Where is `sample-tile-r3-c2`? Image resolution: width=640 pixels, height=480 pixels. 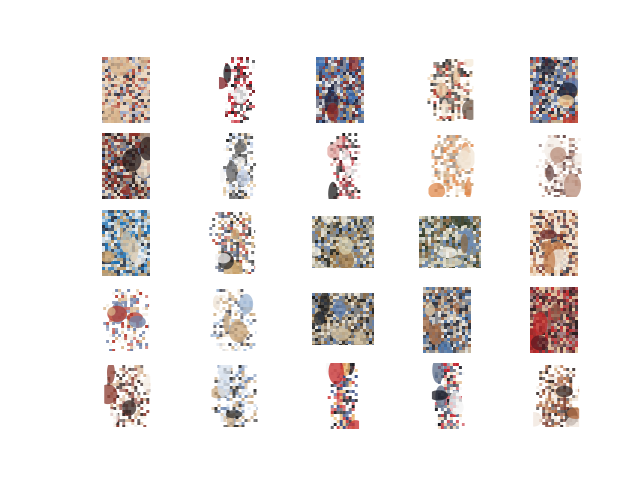
sample-tile-r3-c2 is located at coordinates (232, 243).